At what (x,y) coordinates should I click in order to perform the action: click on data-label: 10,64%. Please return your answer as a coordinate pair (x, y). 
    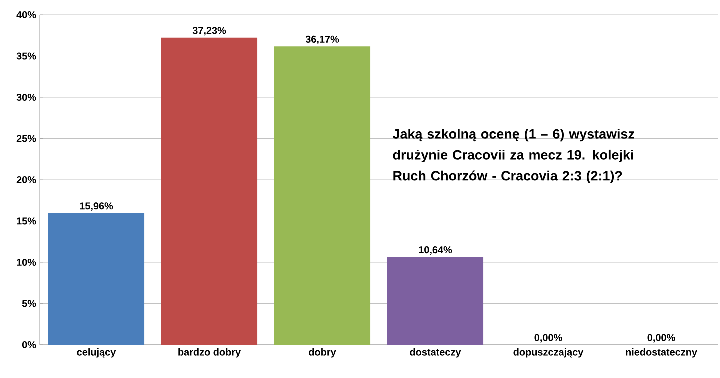
    Looking at the image, I should click on (435, 251).